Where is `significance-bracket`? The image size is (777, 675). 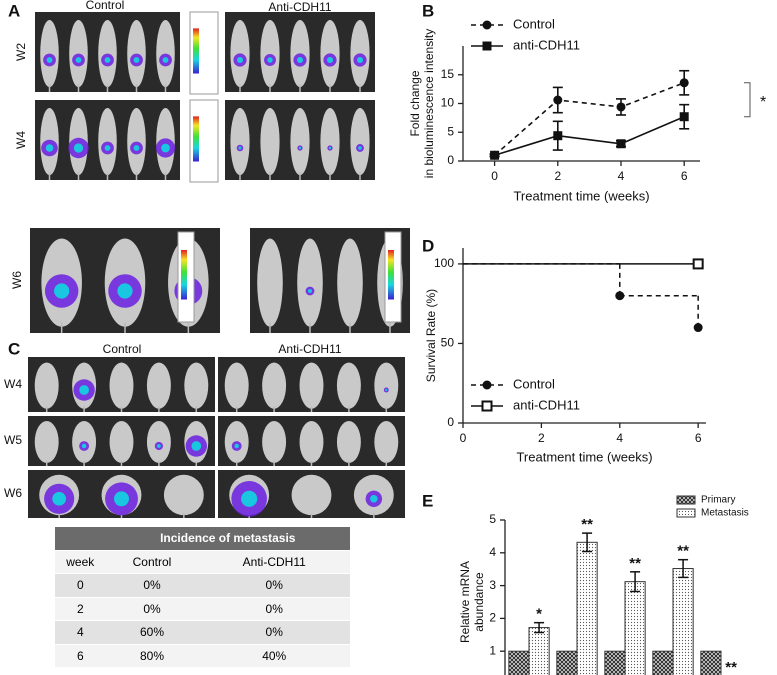
significance-bracket is located at coordinates (747, 100).